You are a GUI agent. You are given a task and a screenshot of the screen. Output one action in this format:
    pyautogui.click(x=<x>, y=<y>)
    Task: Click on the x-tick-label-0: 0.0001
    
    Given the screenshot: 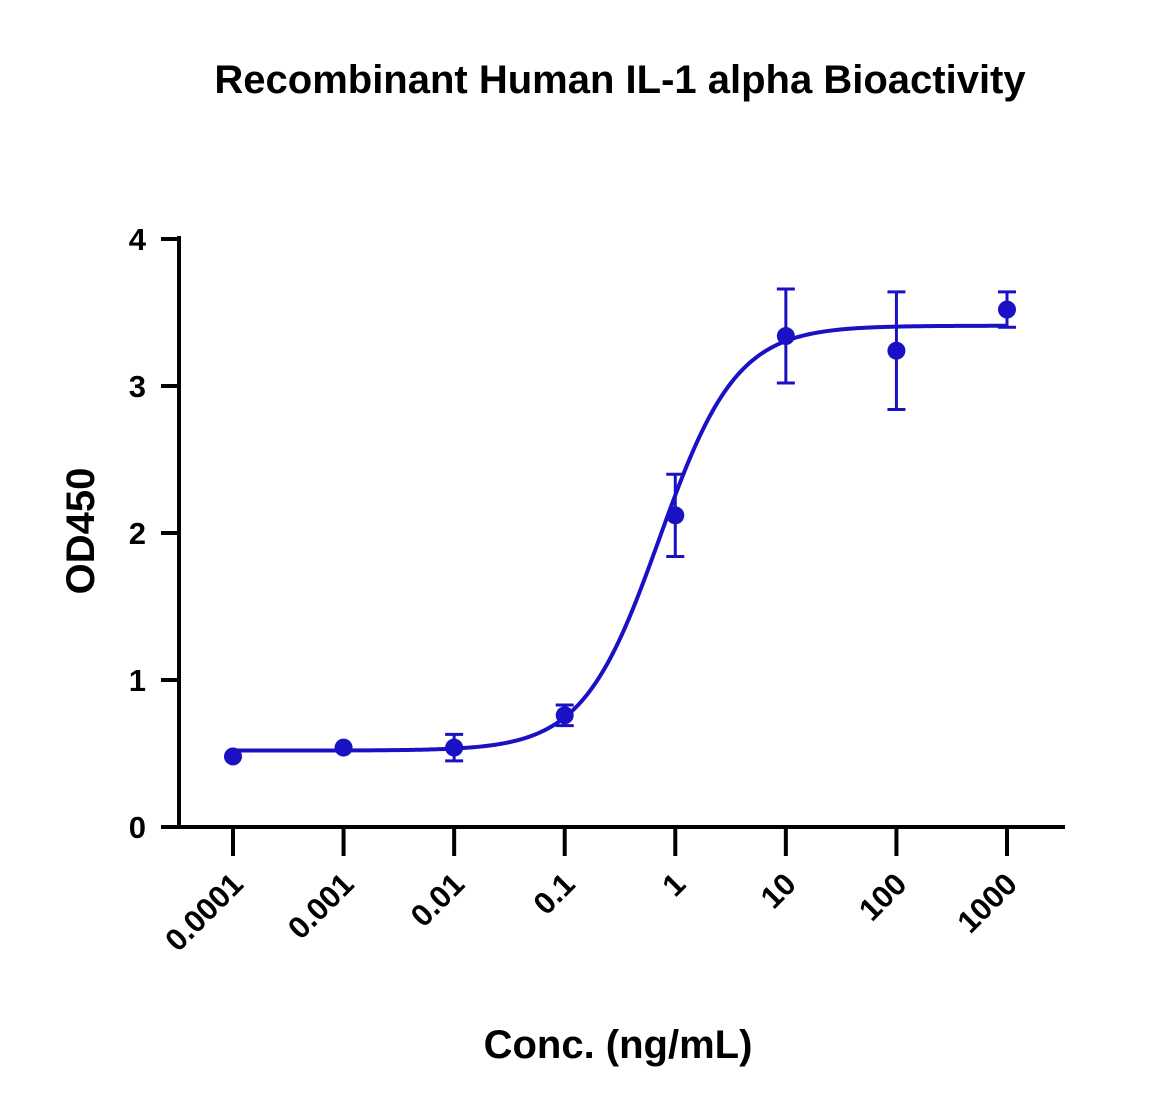 What is the action you would take?
    pyautogui.click(x=204, y=912)
    